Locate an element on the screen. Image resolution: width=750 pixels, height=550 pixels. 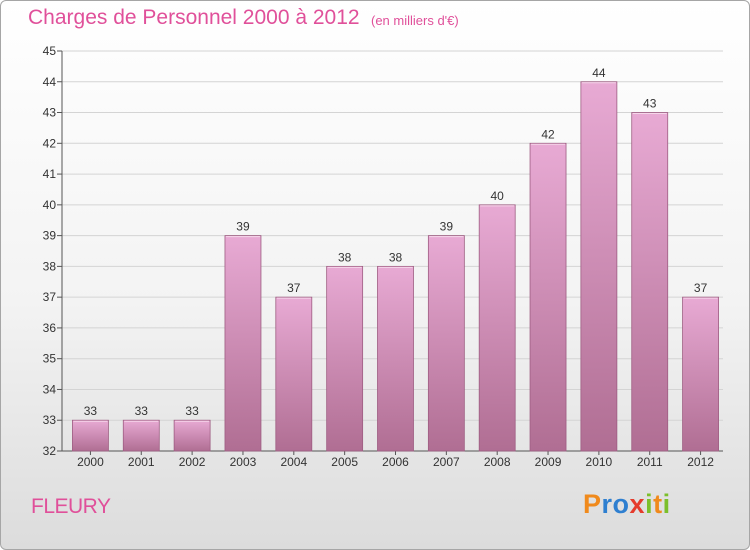
x-tick-label: 2000 is located at coordinates (90, 462).